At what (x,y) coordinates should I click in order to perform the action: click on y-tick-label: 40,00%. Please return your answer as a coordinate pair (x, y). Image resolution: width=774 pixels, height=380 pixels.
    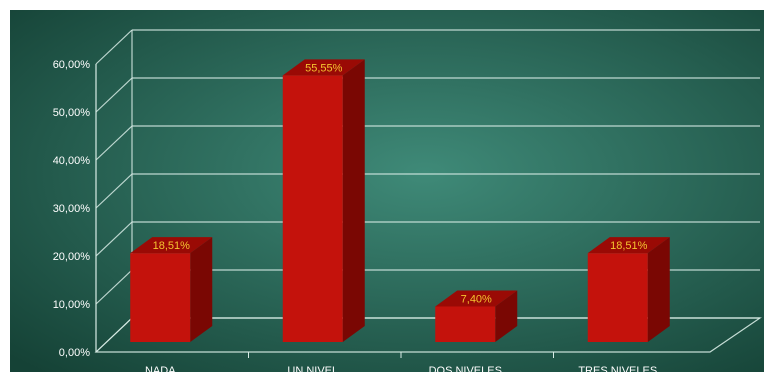
    Looking at the image, I should click on (72, 161).